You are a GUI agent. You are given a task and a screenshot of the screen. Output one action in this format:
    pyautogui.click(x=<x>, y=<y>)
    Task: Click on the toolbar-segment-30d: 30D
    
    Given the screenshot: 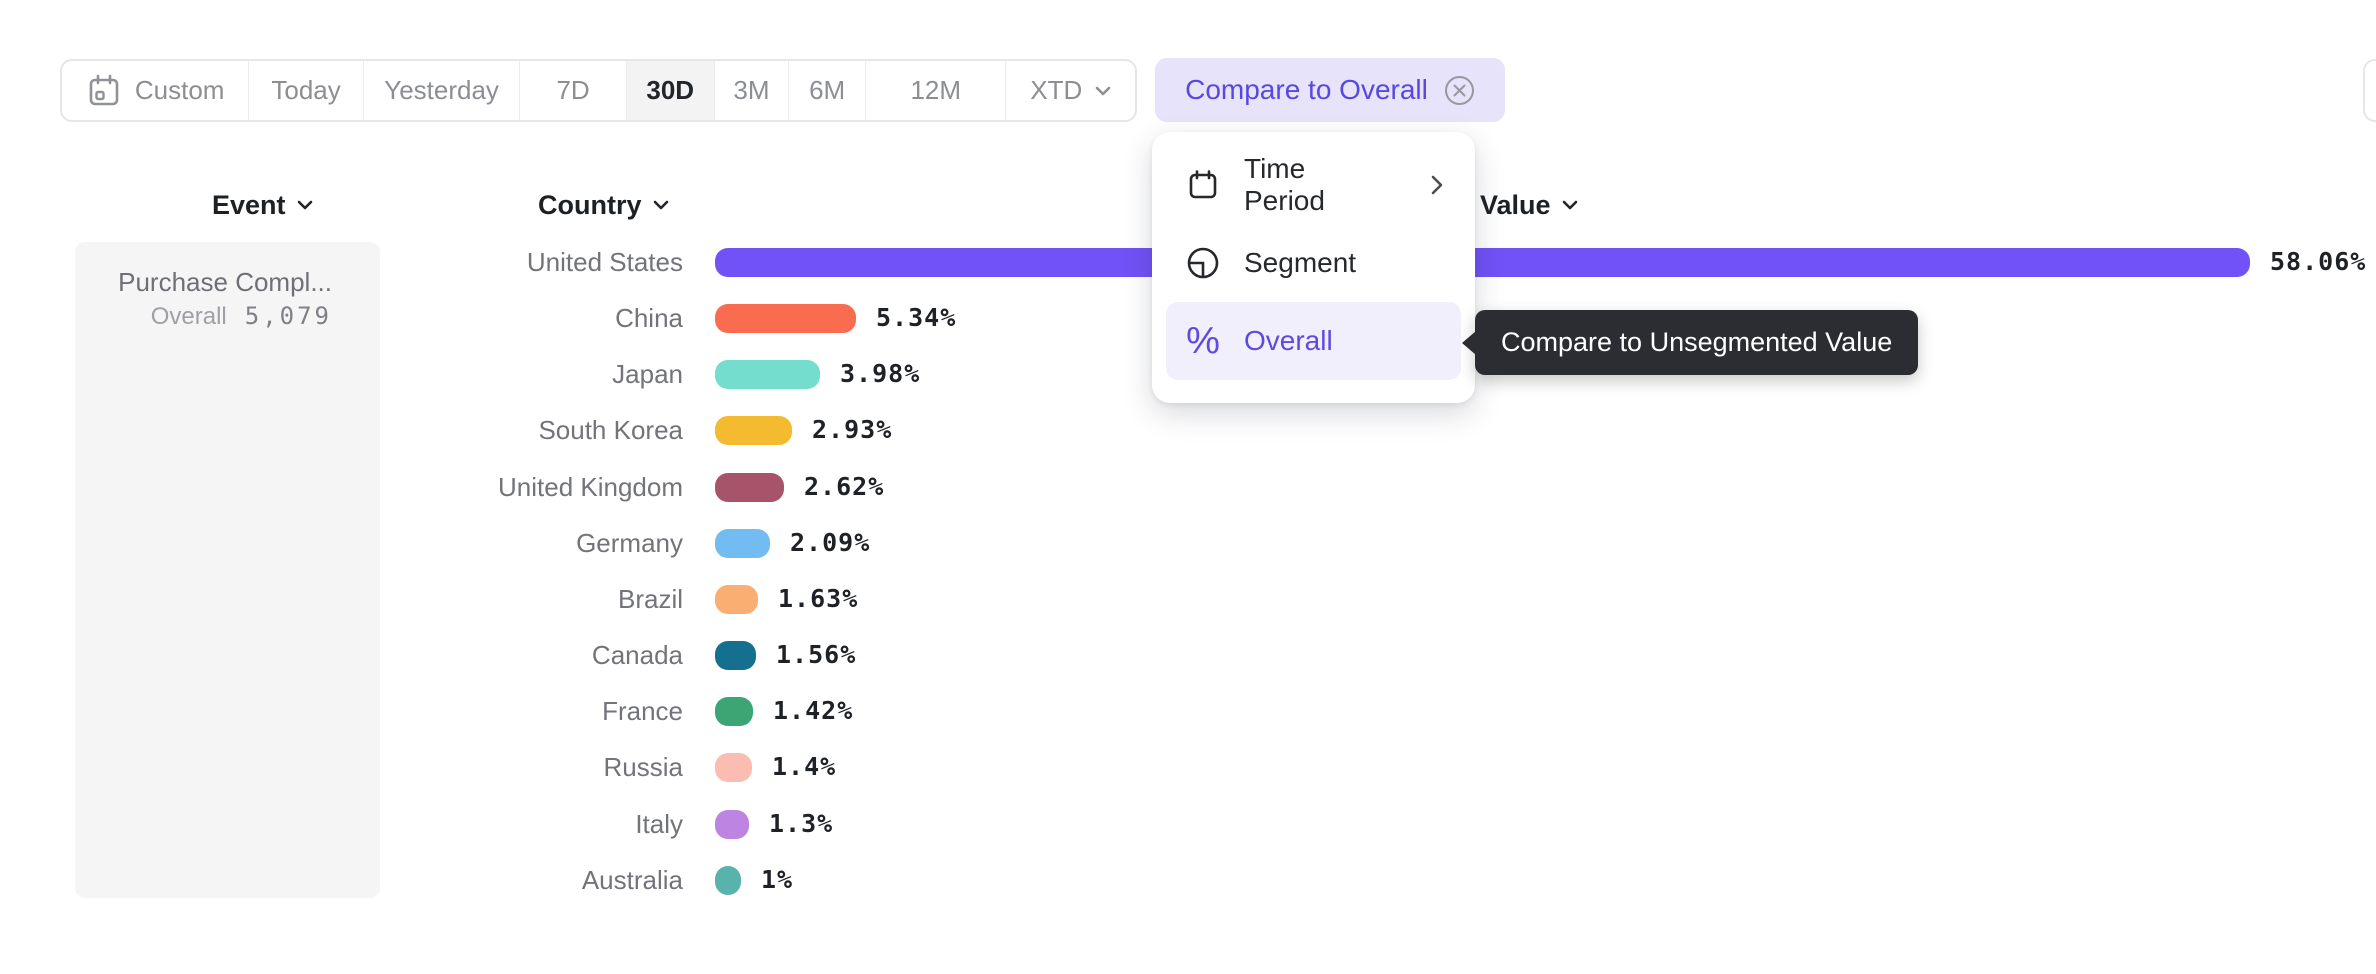 What is the action you would take?
    pyautogui.click(x=670, y=90)
    